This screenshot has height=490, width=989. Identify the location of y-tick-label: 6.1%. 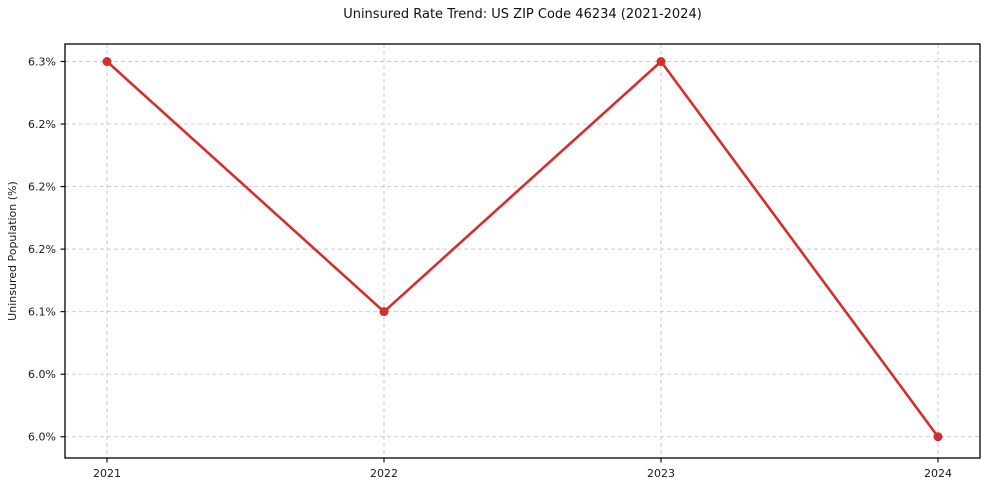
(42, 312).